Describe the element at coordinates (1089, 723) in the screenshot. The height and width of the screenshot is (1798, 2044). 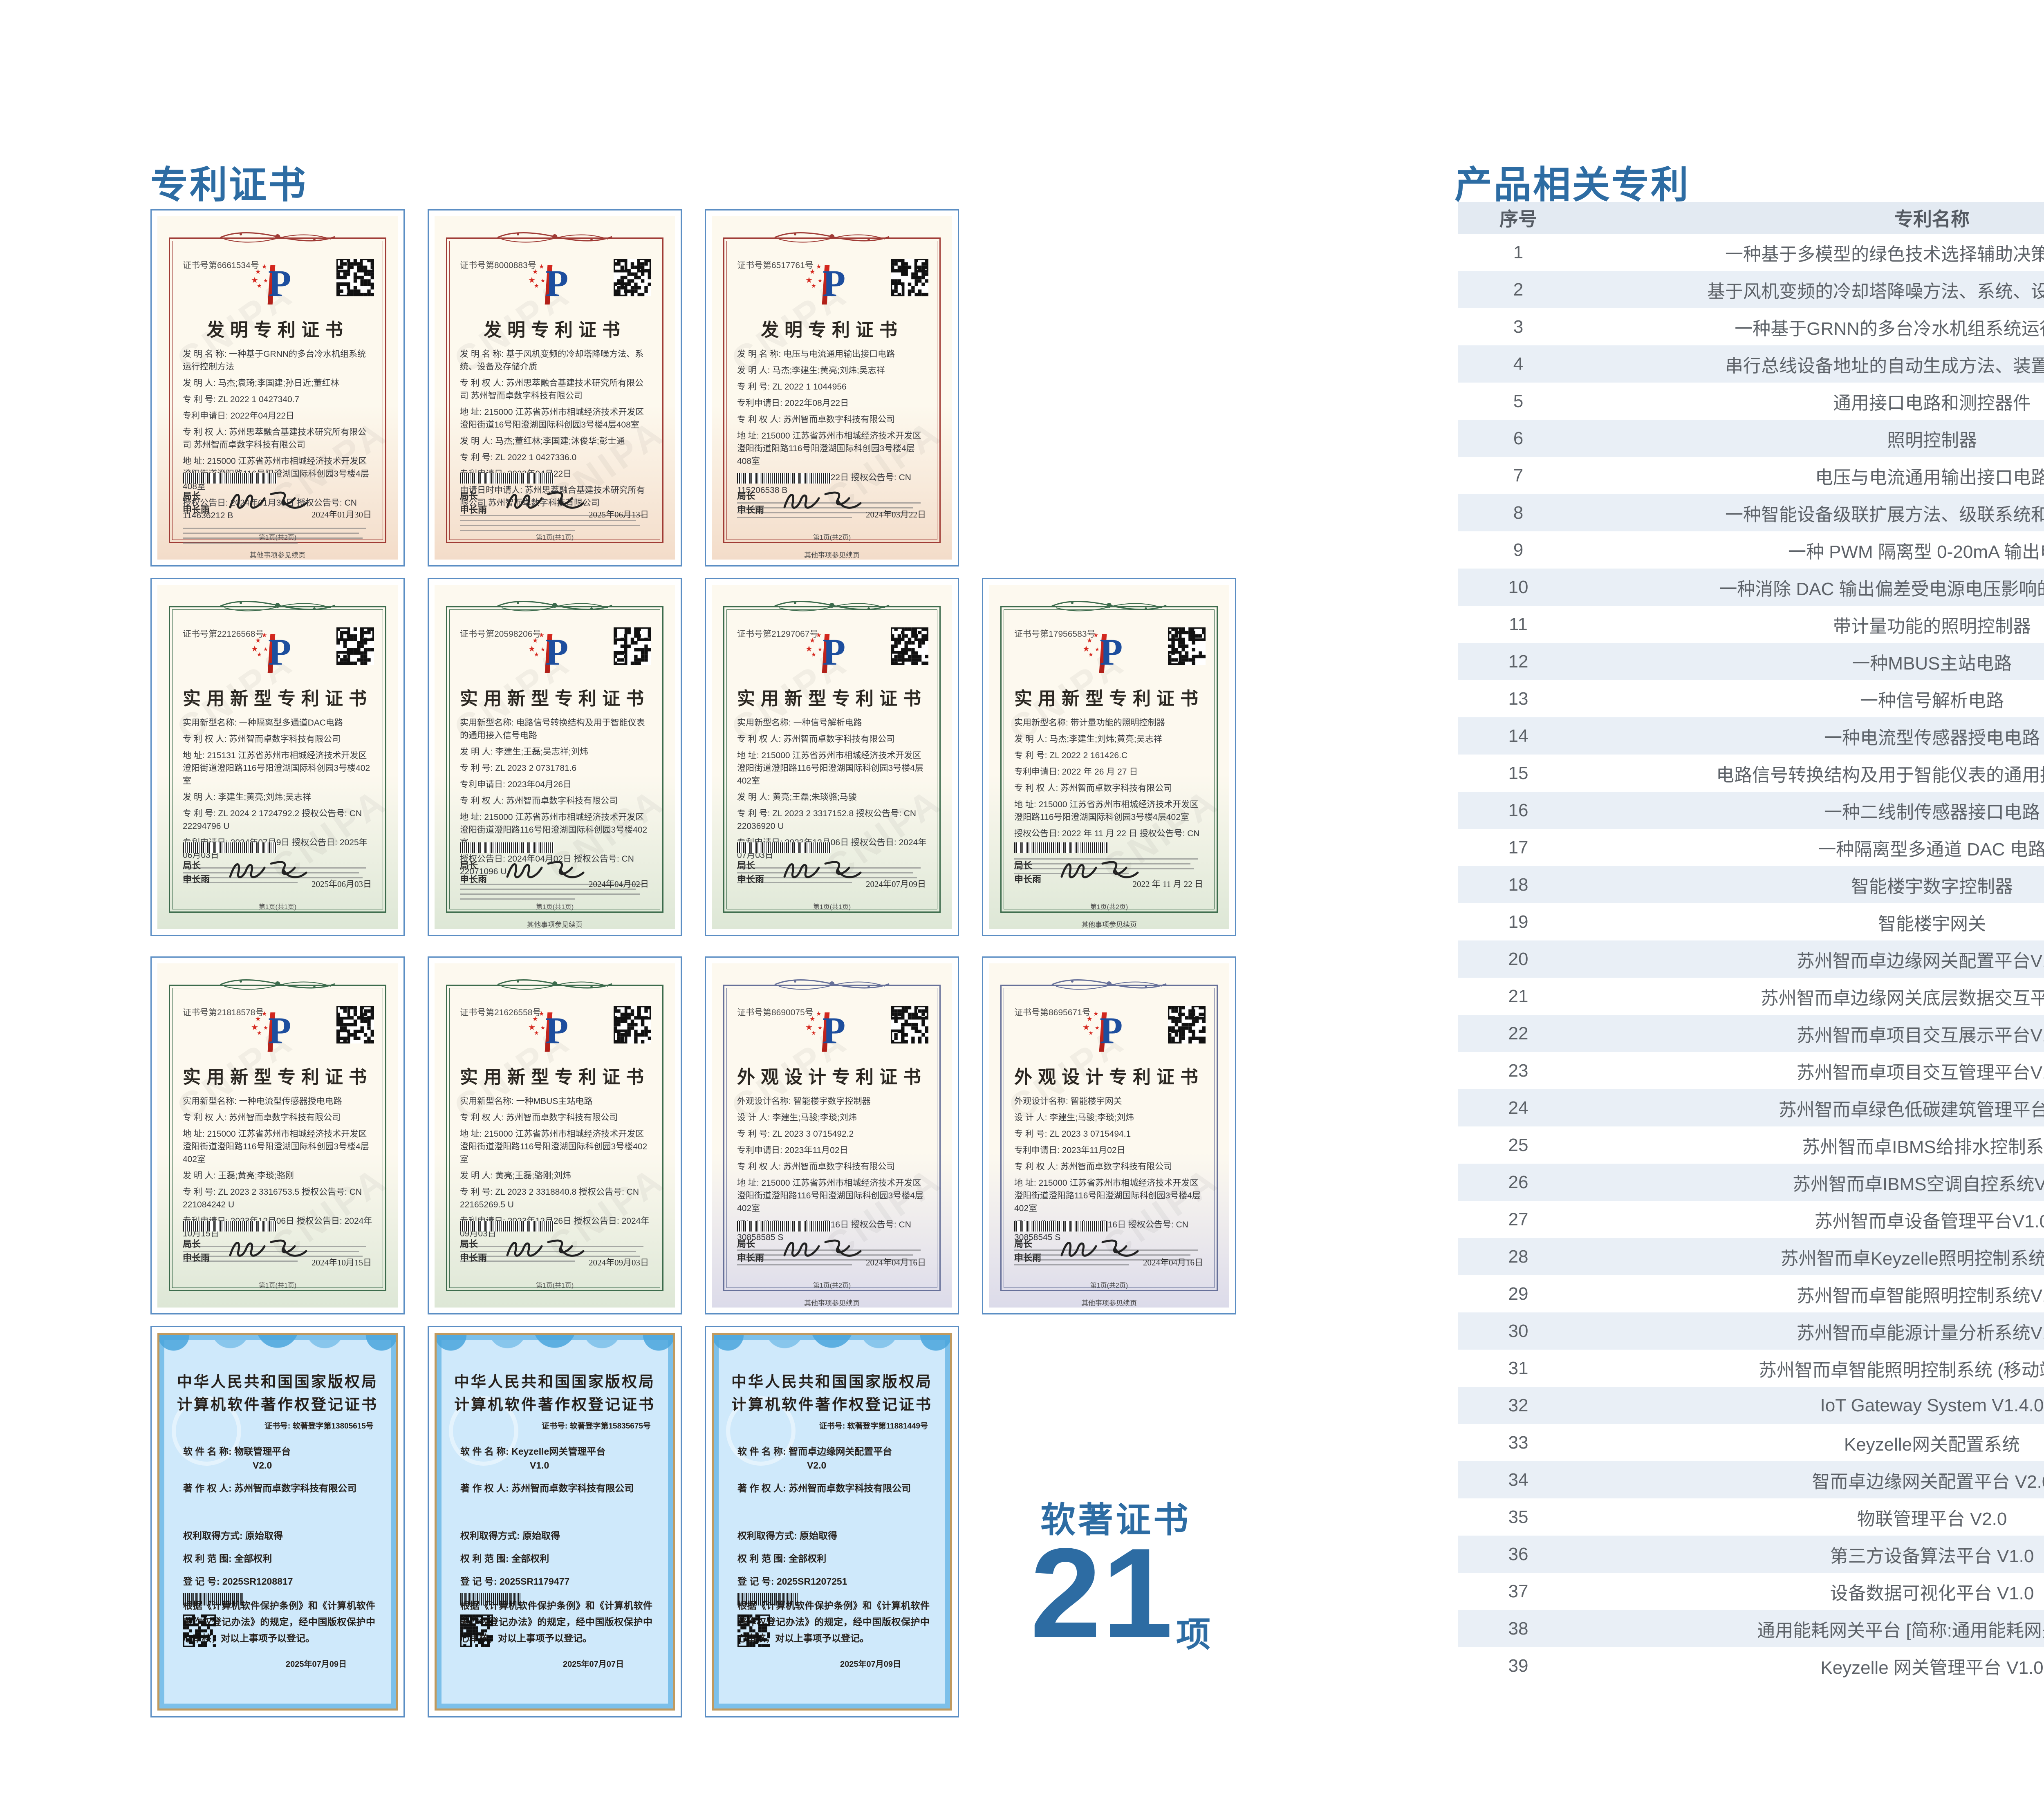
I see `certificate-field: 实用新型名称: 带计量功能的照明控制器` at that location.